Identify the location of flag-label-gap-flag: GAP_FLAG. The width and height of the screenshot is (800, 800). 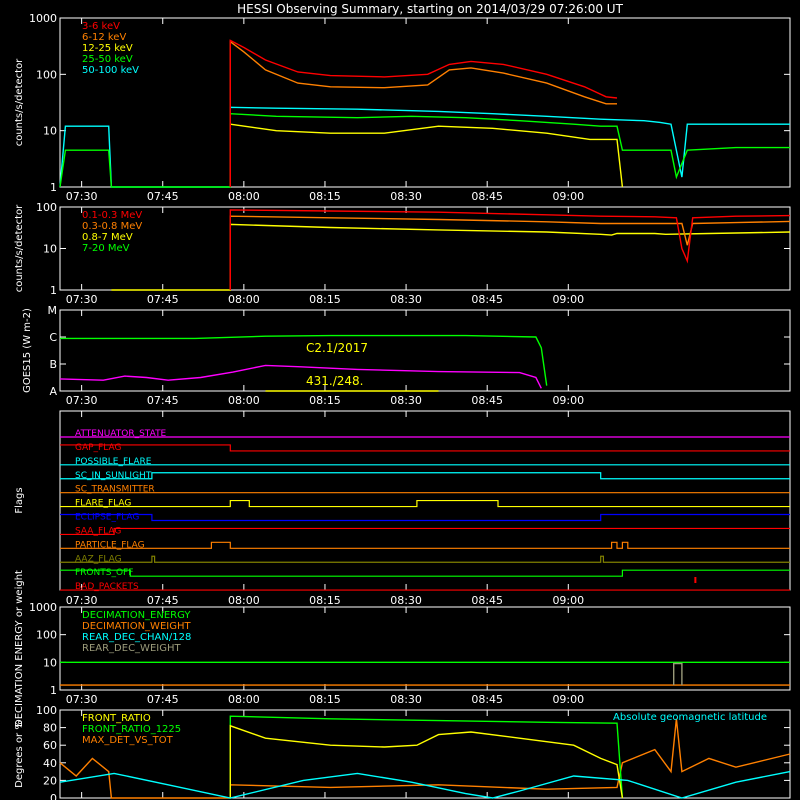
(98, 448).